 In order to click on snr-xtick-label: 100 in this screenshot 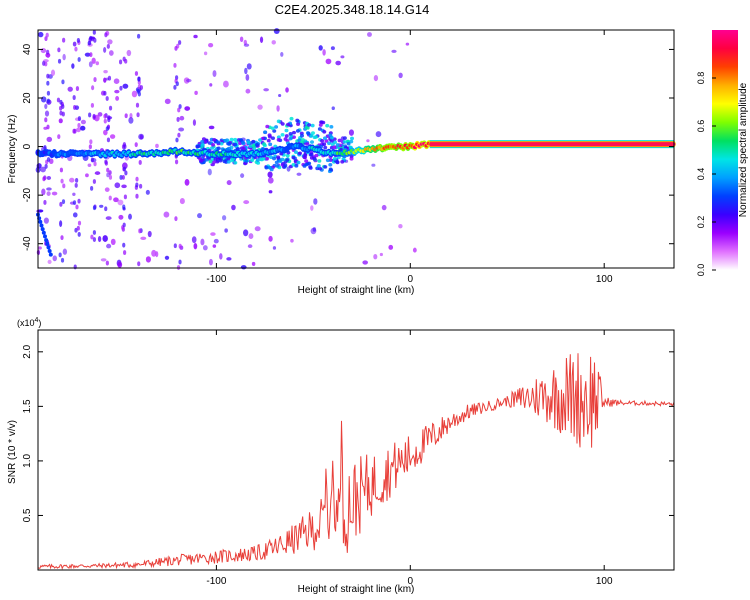, I will do `click(604, 581)`.